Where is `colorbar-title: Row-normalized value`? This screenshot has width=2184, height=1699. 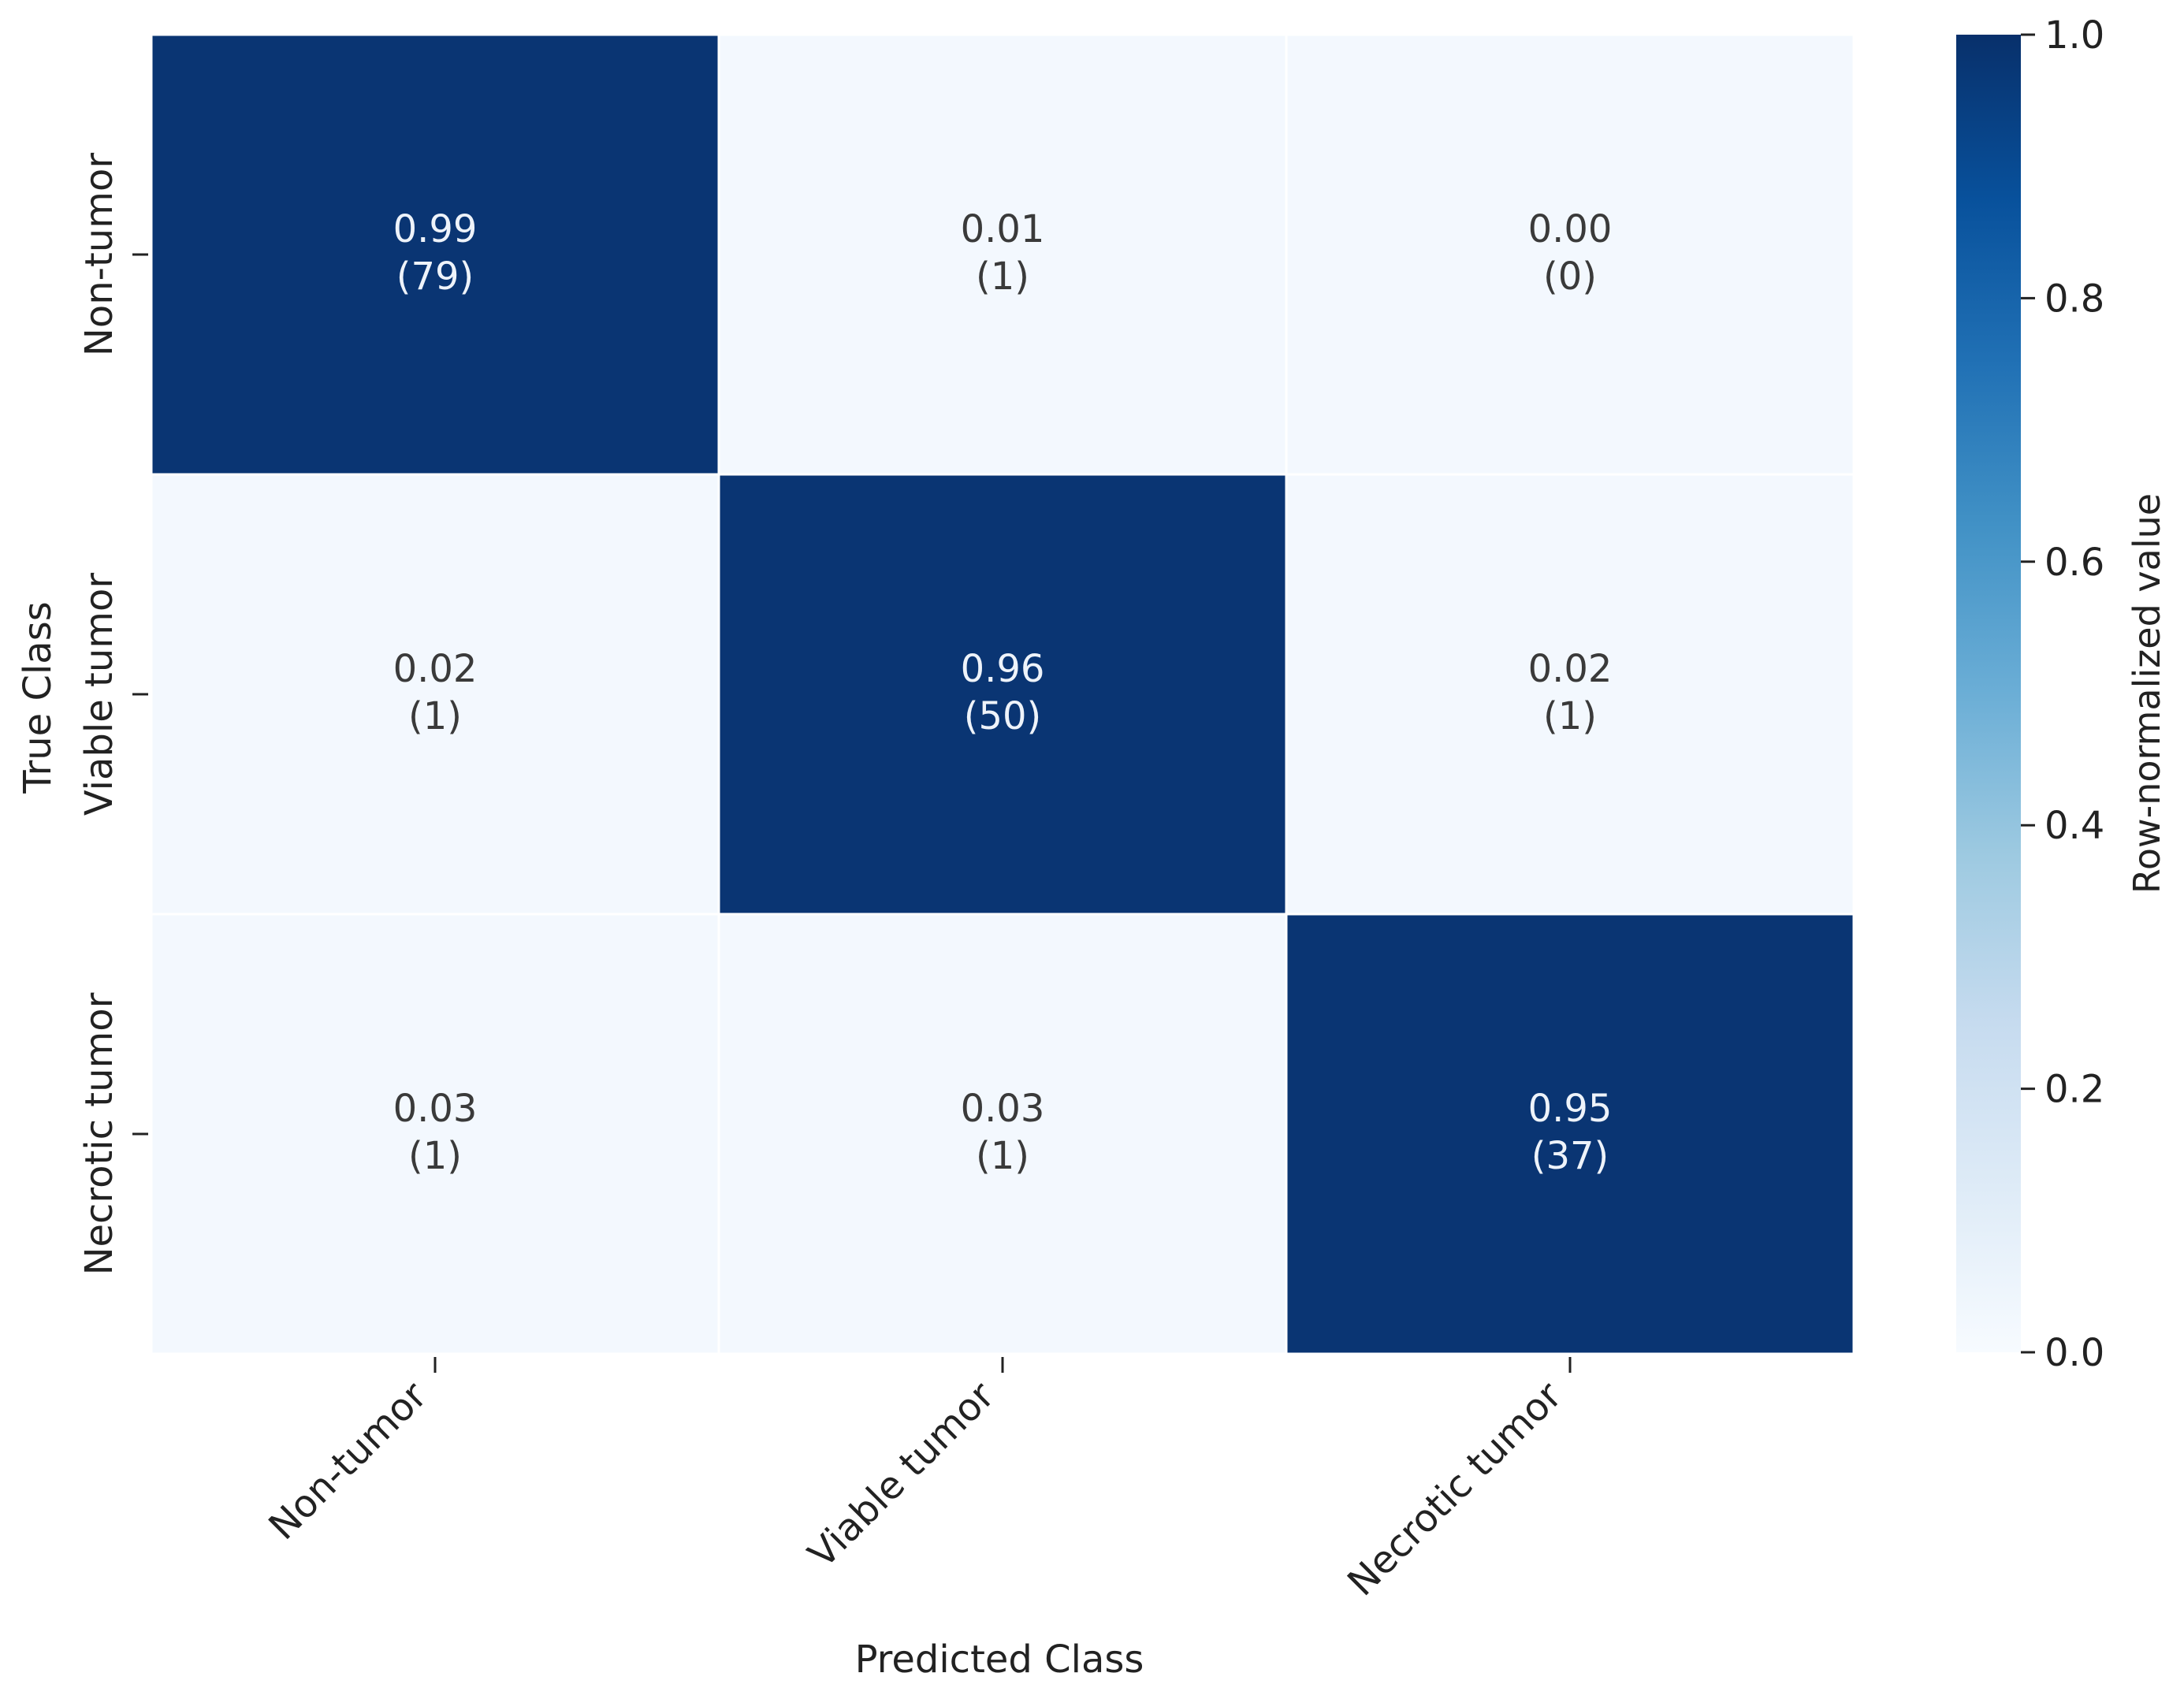 colorbar-title: Row-normalized value is located at coordinates (2147, 694).